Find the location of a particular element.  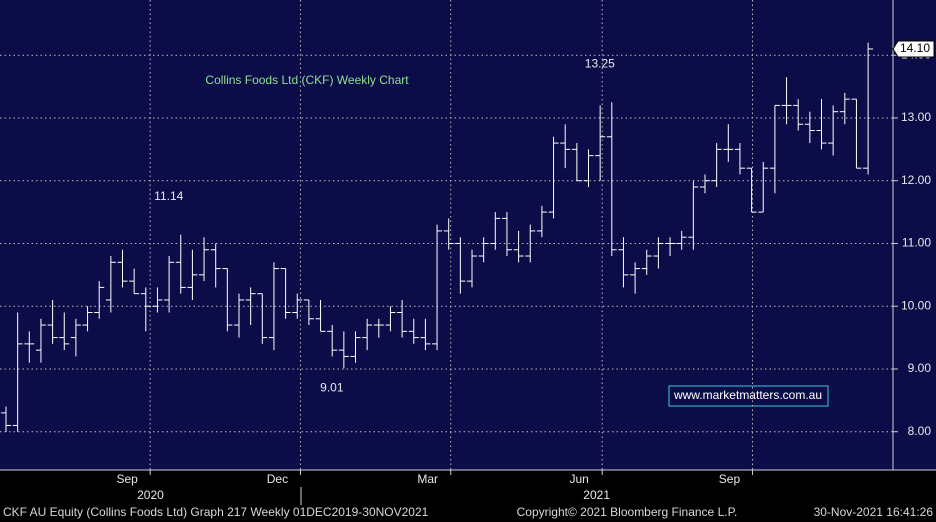

chart-title: Collins Foods Ltd (CKF) Weekly Chart is located at coordinates (307, 80).